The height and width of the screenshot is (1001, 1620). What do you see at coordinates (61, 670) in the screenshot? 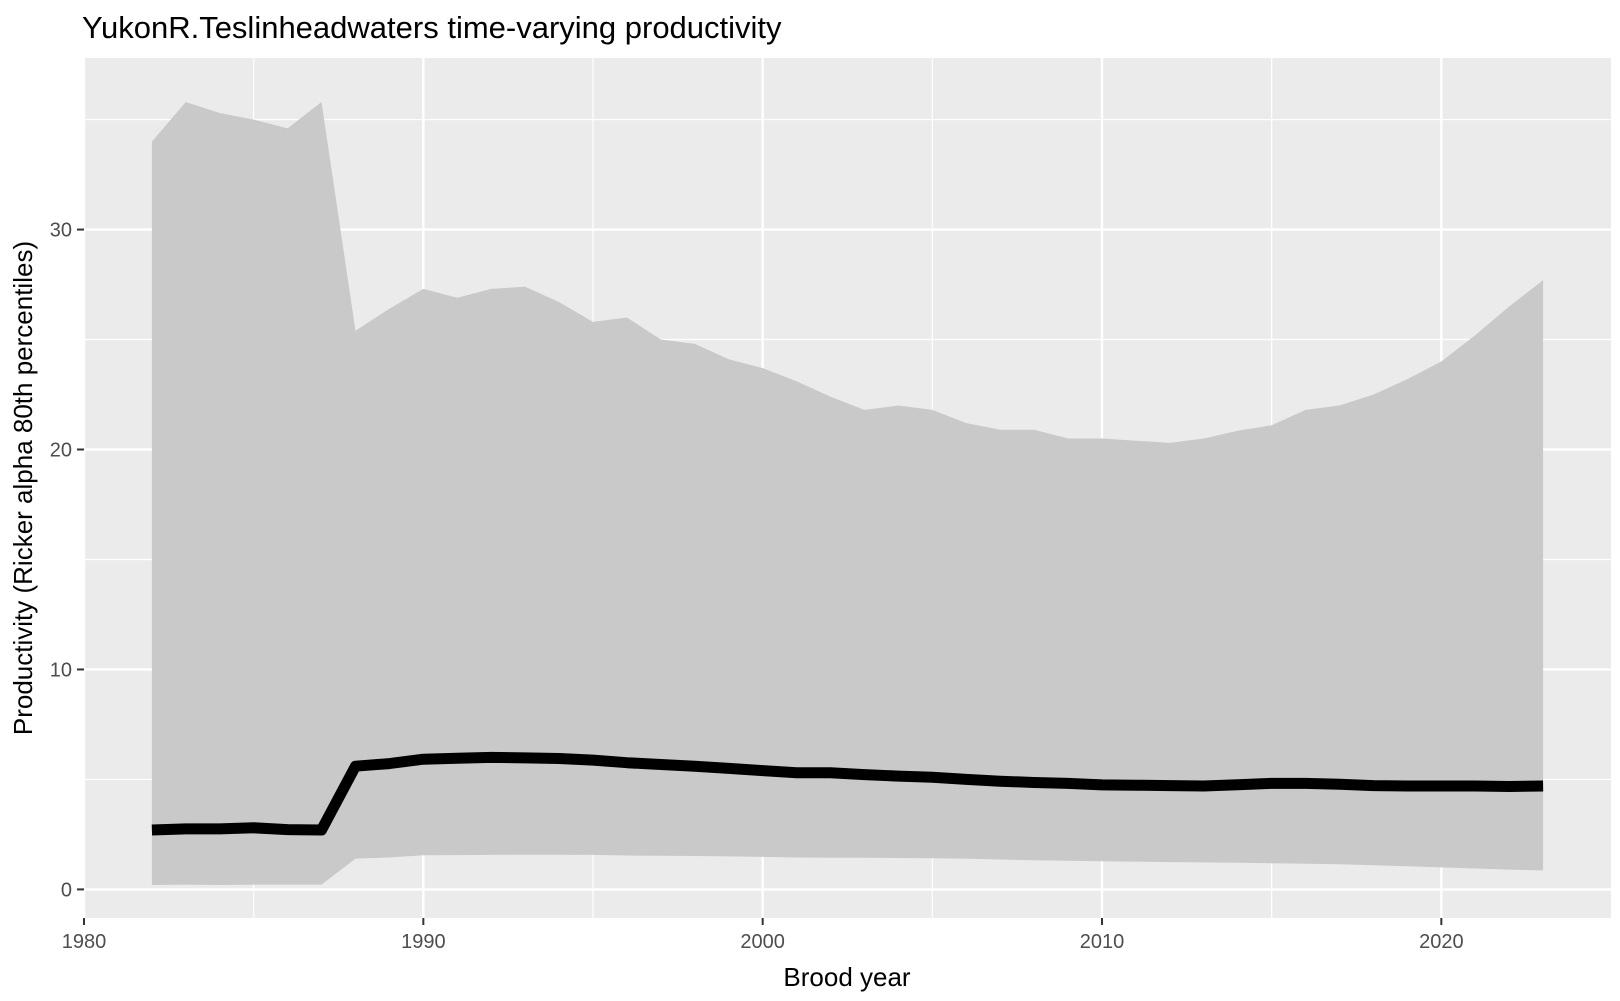
I see `y-tick-label: 10` at bounding box center [61, 670].